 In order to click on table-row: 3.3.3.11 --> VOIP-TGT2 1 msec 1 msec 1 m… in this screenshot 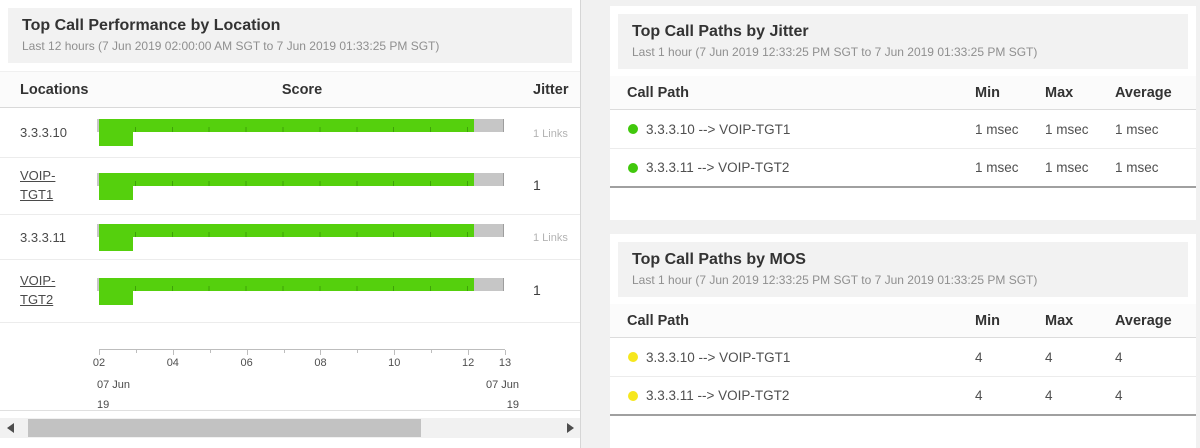, I will do `click(903, 168)`.